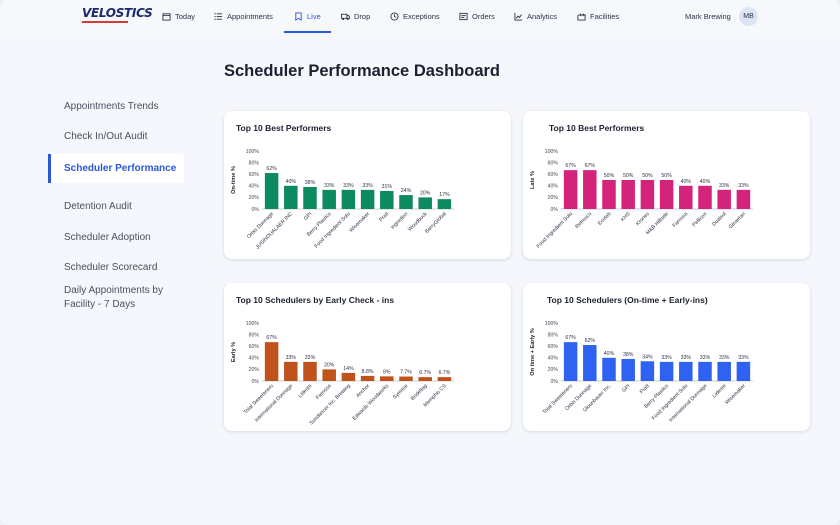 This screenshot has height=525, width=840. Describe the element at coordinates (363, 391) in the screenshot. I see `x-tick-label: Anchor` at that location.